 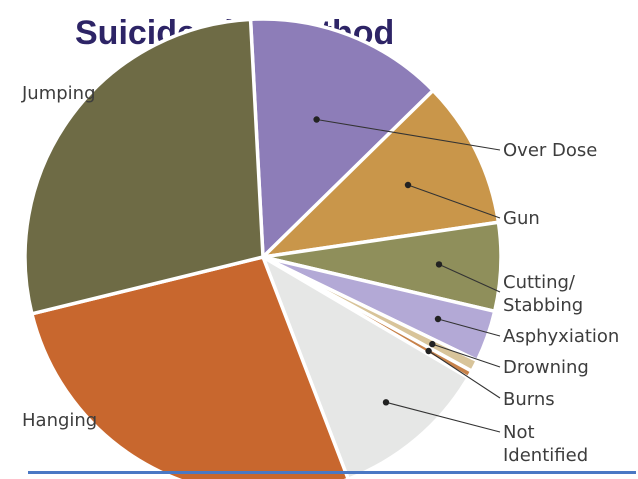 What do you see at coordinates (59, 420) in the screenshot?
I see `label-hanging: Hanging` at bounding box center [59, 420].